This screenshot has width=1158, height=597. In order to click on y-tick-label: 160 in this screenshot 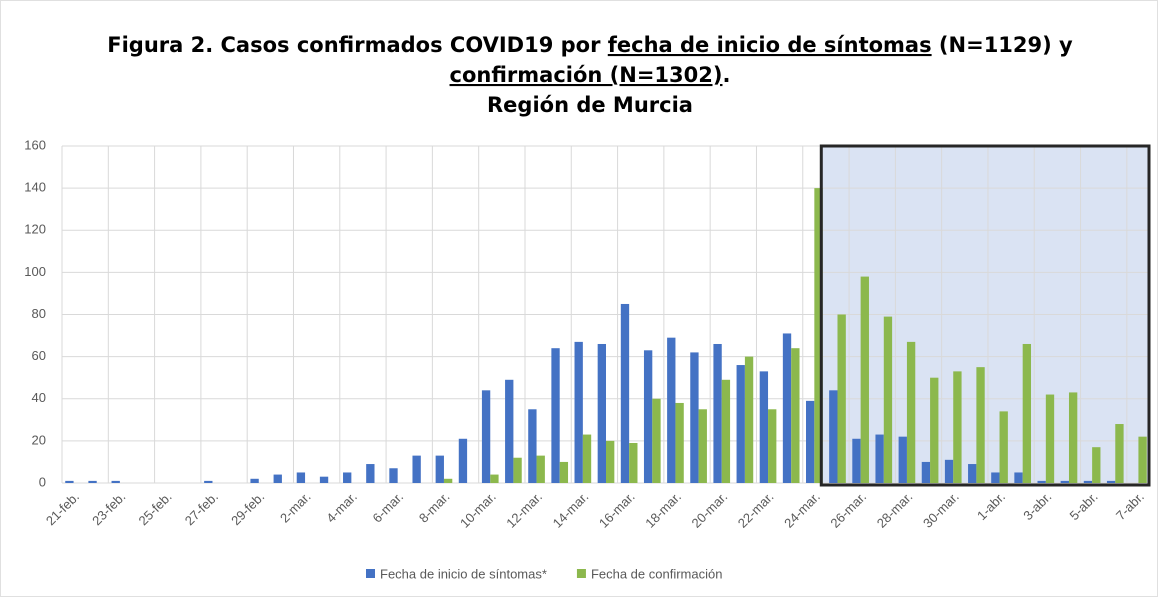, I will do `click(35, 144)`.